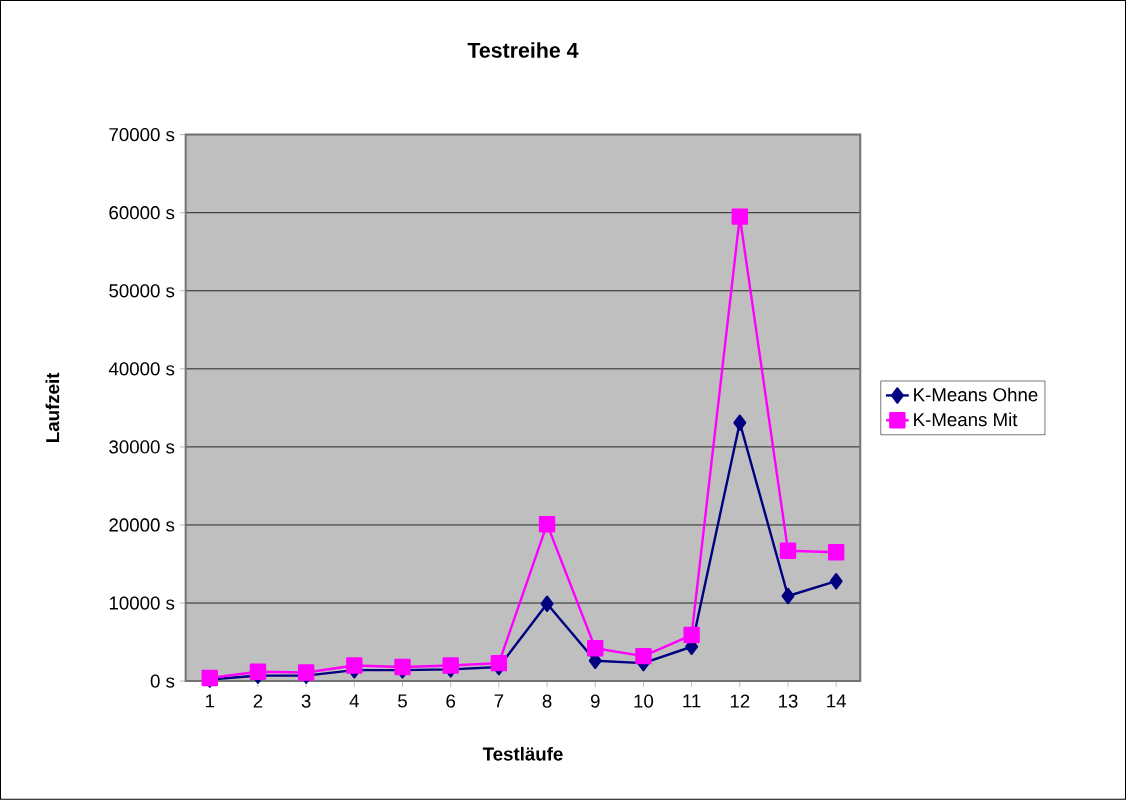 The height and width of the screenshot is (800, 1126). Describe the element at coordinates (142, 525) in the screenshot. I see `y-tick-label: 20000 s` at that location.